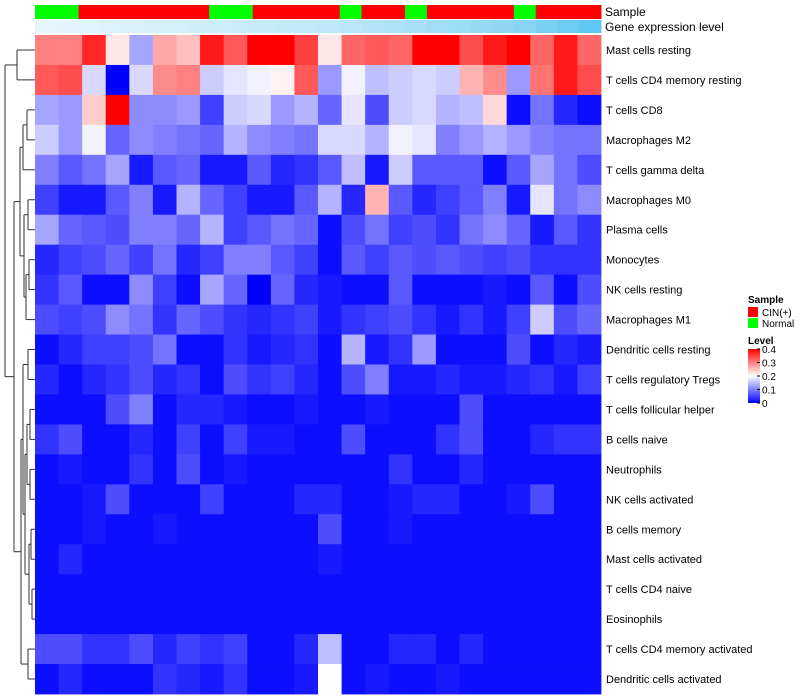 The image size is (800, 700). Describe the element at coordinates (753, 323) in the screenshot. I see `legend-sample-swatch` at that location.